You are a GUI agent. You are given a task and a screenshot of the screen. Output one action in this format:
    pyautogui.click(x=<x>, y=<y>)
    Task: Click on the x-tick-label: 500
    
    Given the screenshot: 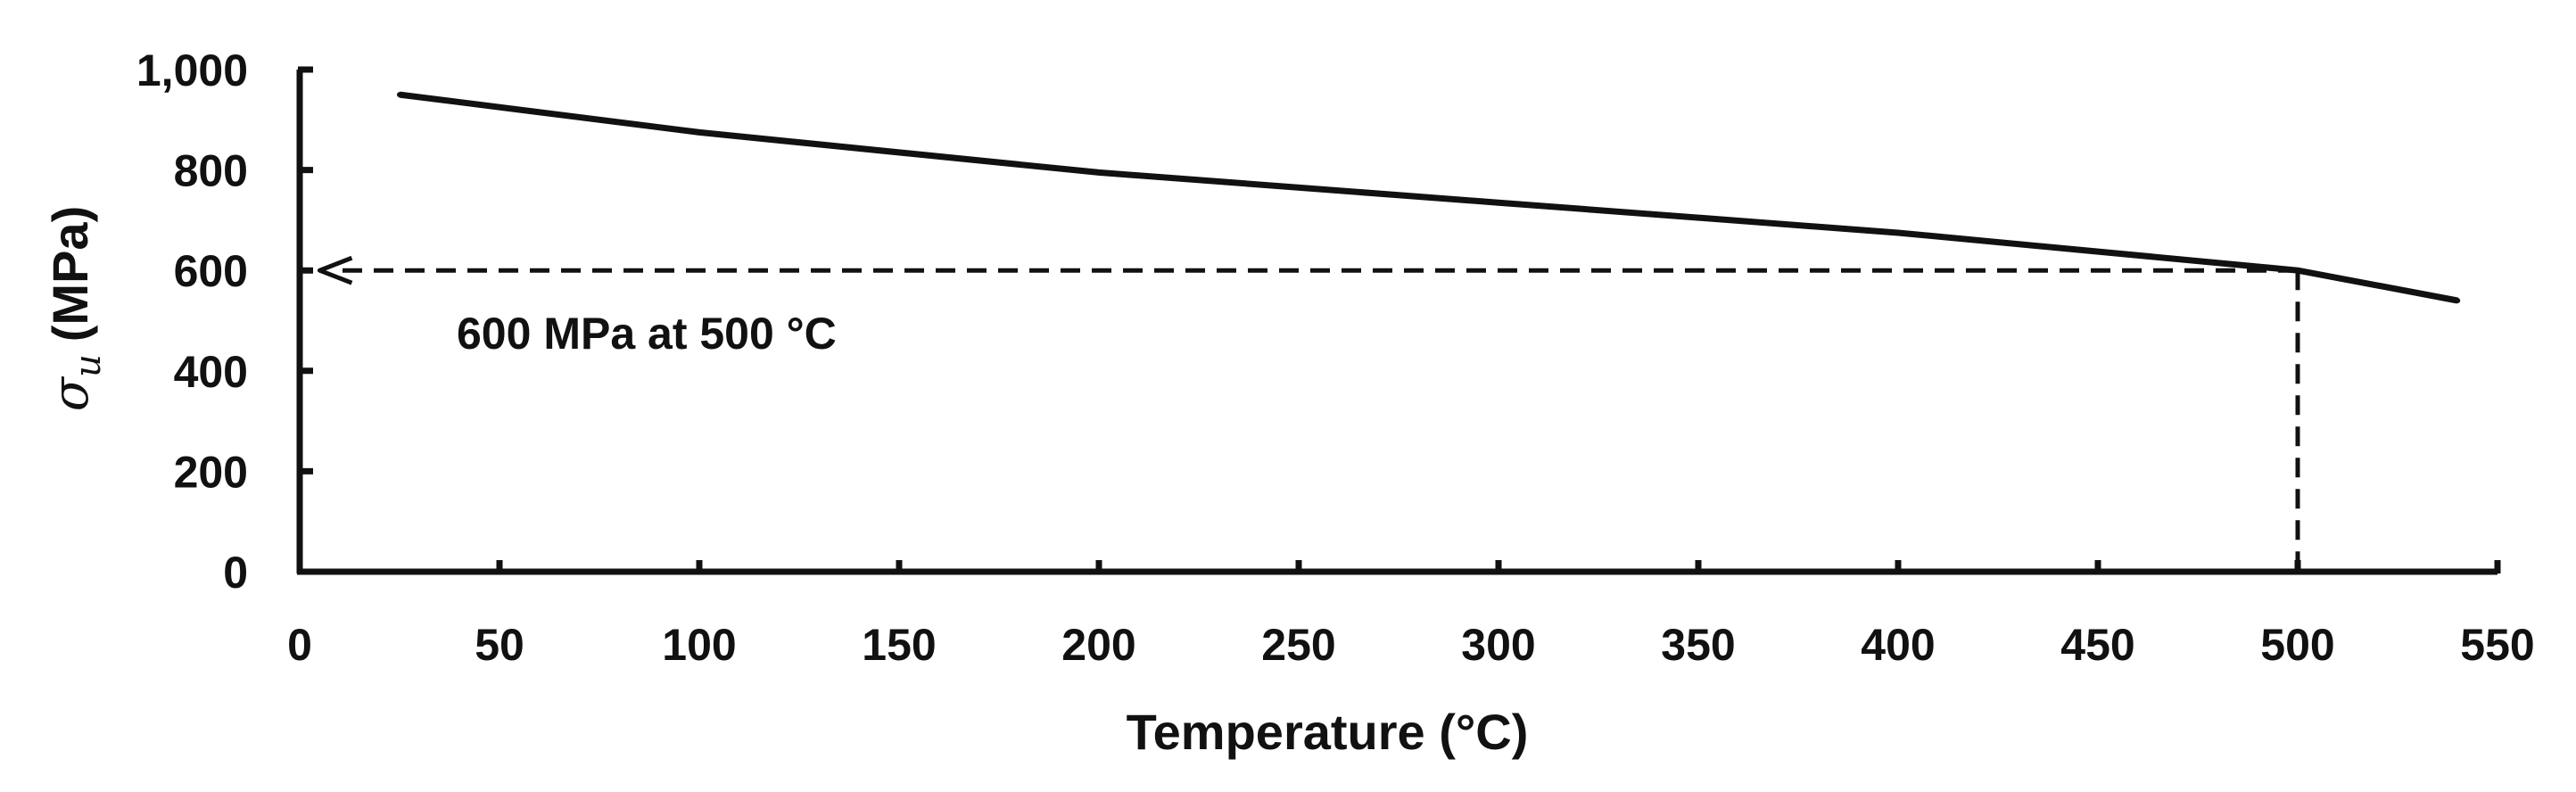 What is the action you would take?
    pyautogui.click(x=2297, y=645)
    